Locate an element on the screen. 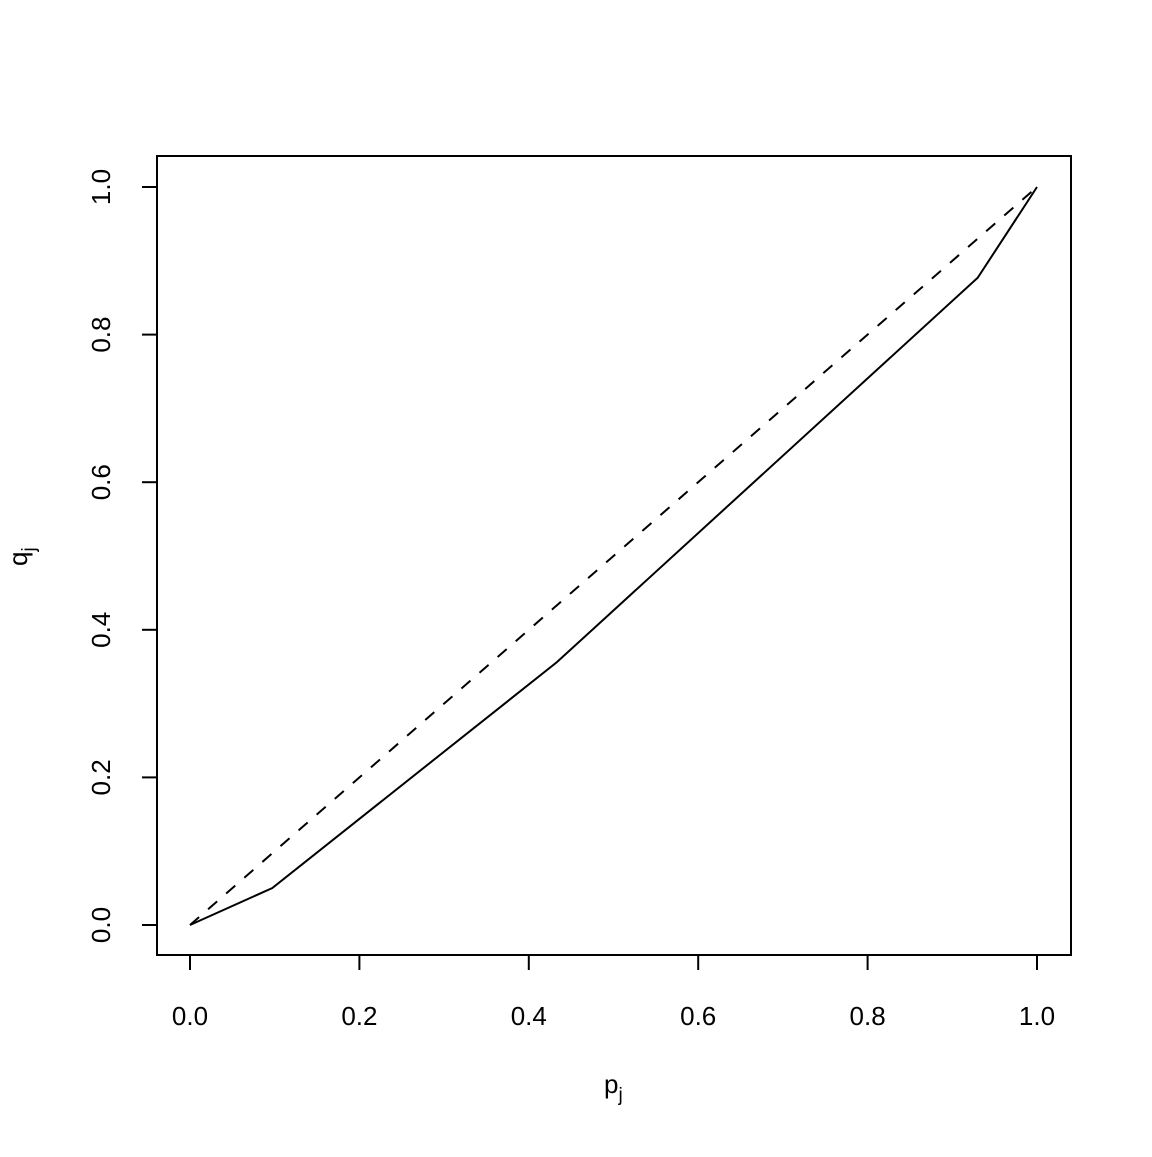  y-tick-label: 0.4 is located at coordinates (101, 630).